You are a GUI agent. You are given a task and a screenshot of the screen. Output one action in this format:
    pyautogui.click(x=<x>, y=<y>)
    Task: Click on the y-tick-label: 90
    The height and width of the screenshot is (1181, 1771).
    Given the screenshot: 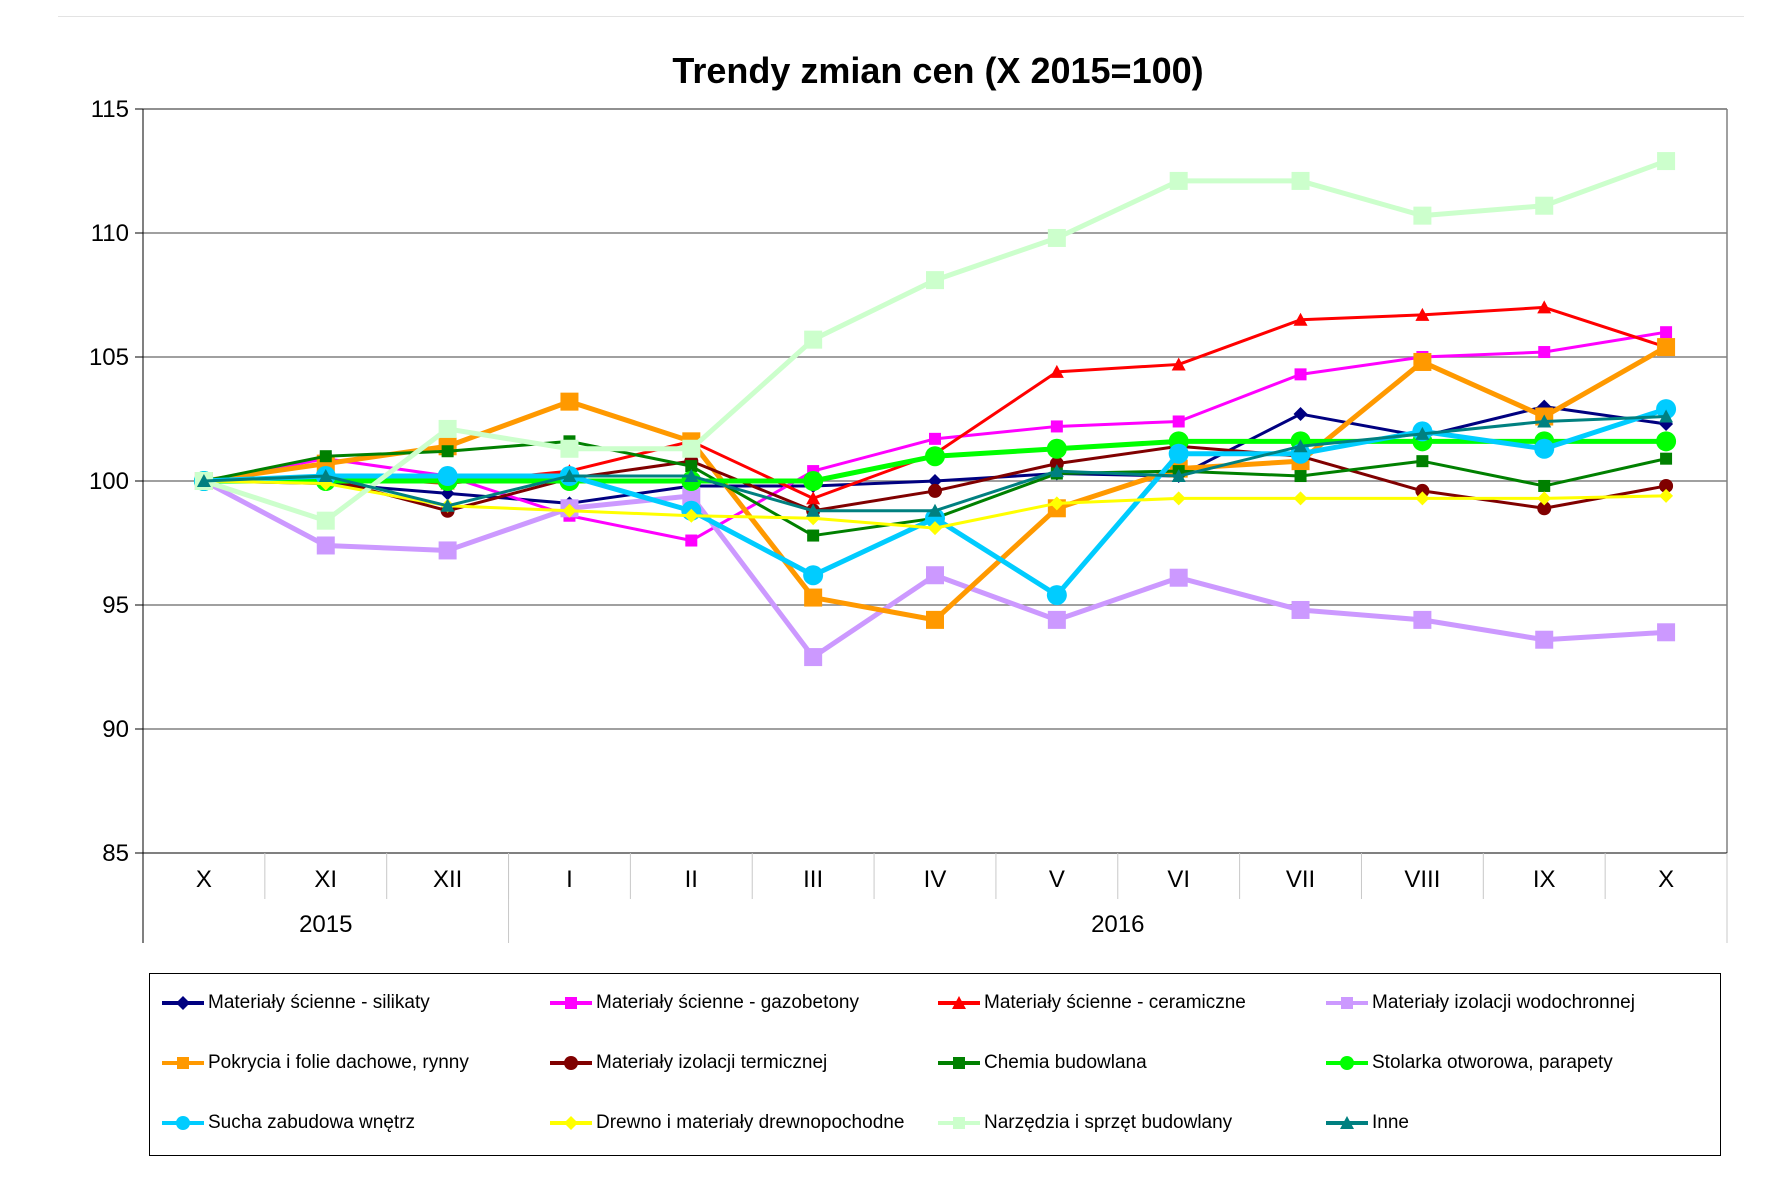 What is the action you would take?
    pyautogui.click(x=115, y=729)
    